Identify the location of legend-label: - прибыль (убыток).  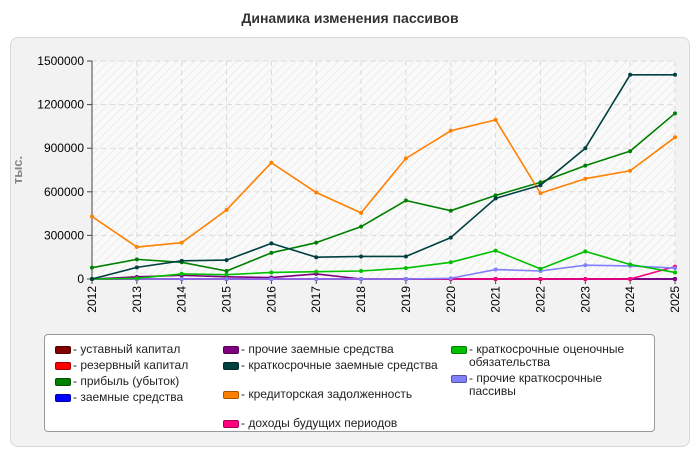
(126, 381).